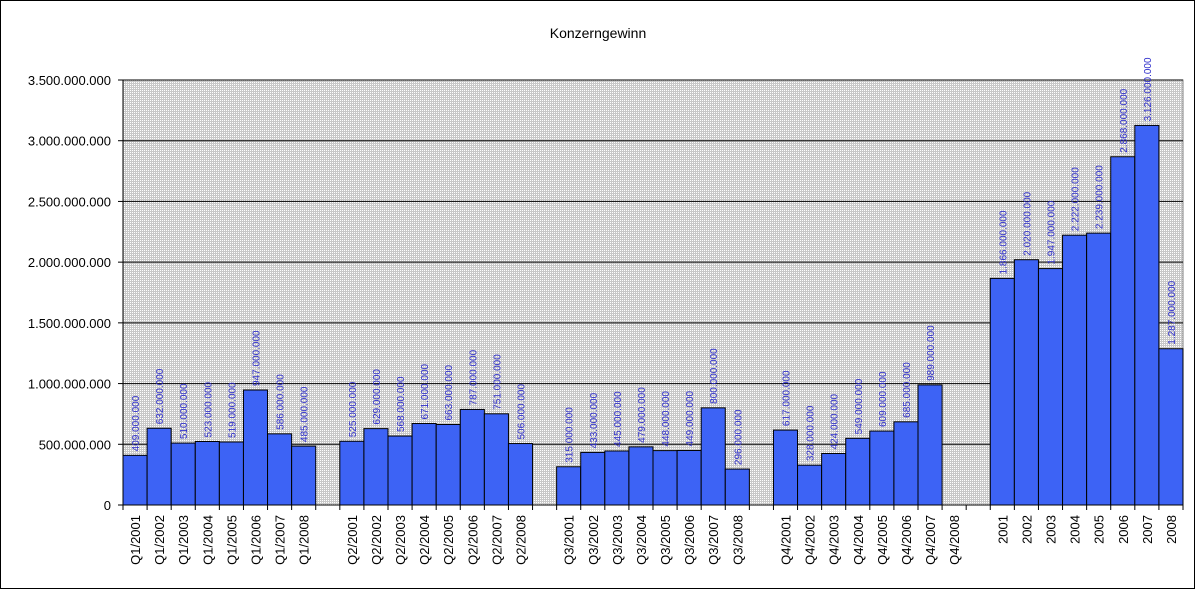 The width and height of the screenshot is (1196, 595). I want to click on data-label: 479.000.000, so click(642, 415).